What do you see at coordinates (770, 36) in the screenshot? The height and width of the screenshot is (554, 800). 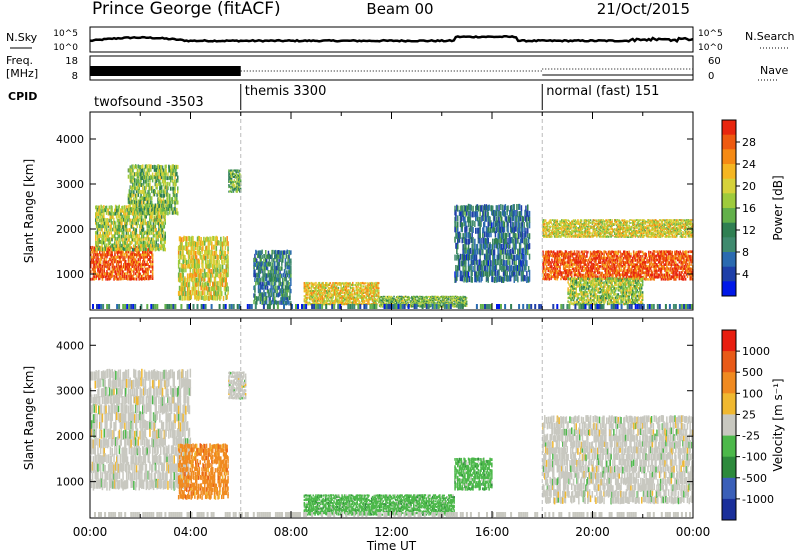 I see `nsearch-label: N.Search` at bounding box center [770, 36].